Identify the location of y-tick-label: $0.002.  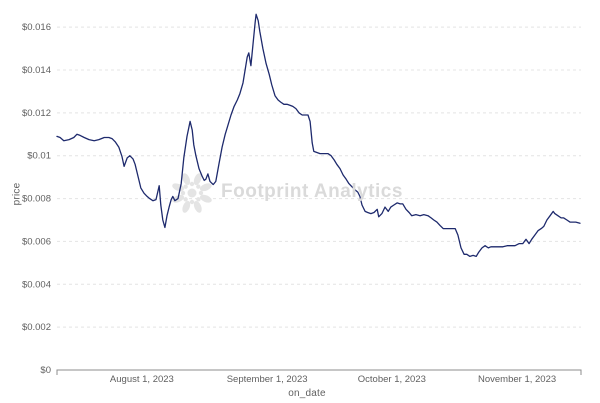
(36, 327).